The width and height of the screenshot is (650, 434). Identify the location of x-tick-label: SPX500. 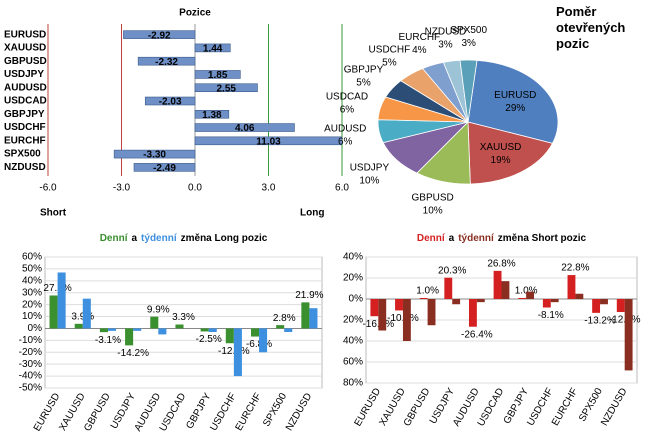
(275, 410).